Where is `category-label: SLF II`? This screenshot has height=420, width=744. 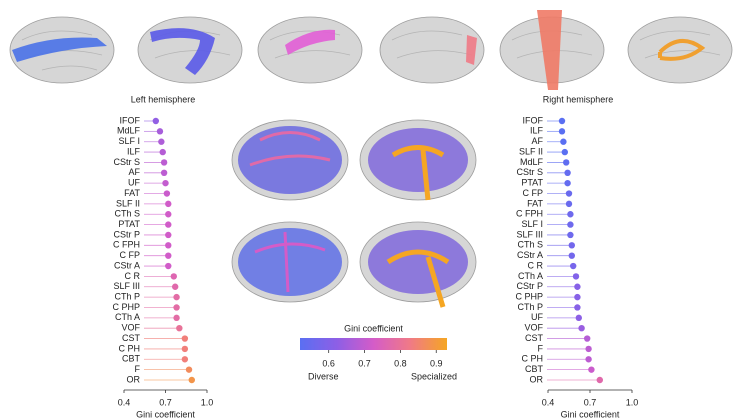
category-label: SLF II is located at coordinates (531, 151).